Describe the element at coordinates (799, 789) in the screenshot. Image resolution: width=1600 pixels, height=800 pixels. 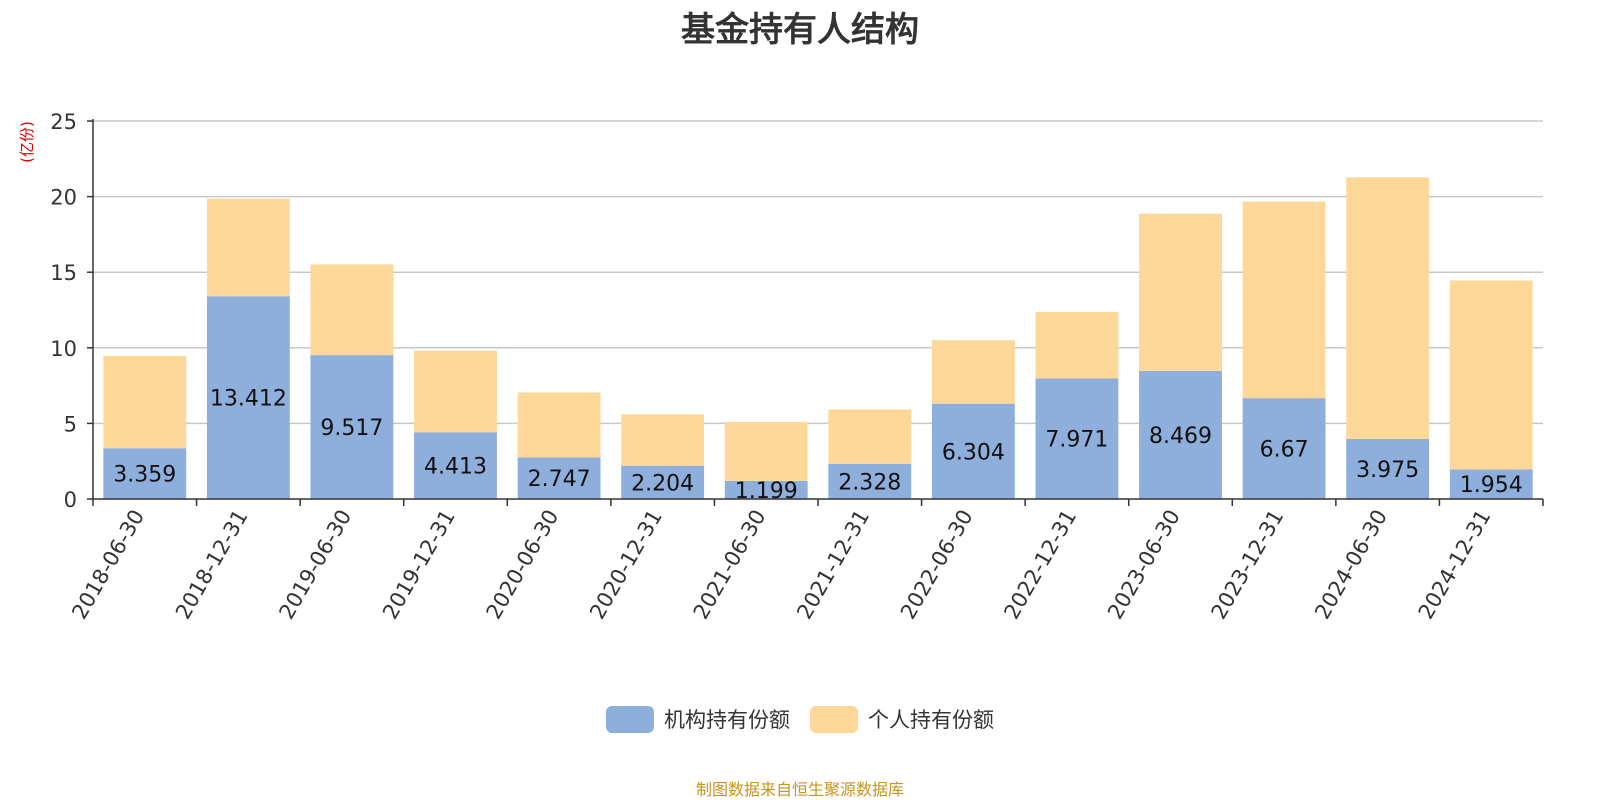
I see `source-note: 制图数据来自恒生聚源数据库` at that location.